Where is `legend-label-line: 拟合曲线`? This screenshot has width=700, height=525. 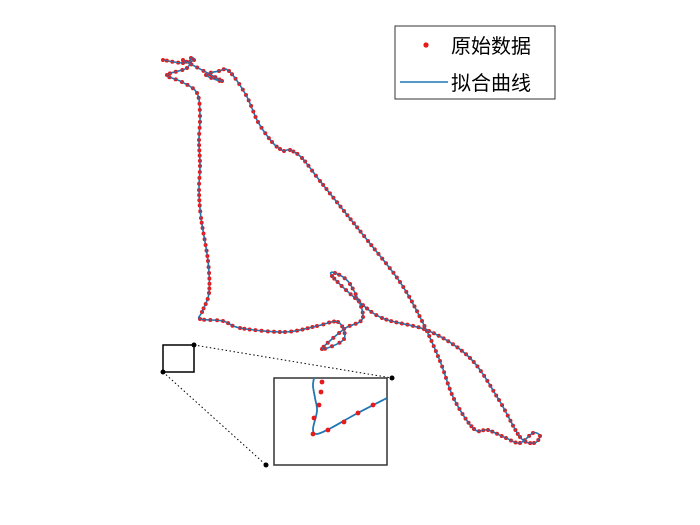
legend-label-line: 拟合曲线 is located at coordinates (491, 83).